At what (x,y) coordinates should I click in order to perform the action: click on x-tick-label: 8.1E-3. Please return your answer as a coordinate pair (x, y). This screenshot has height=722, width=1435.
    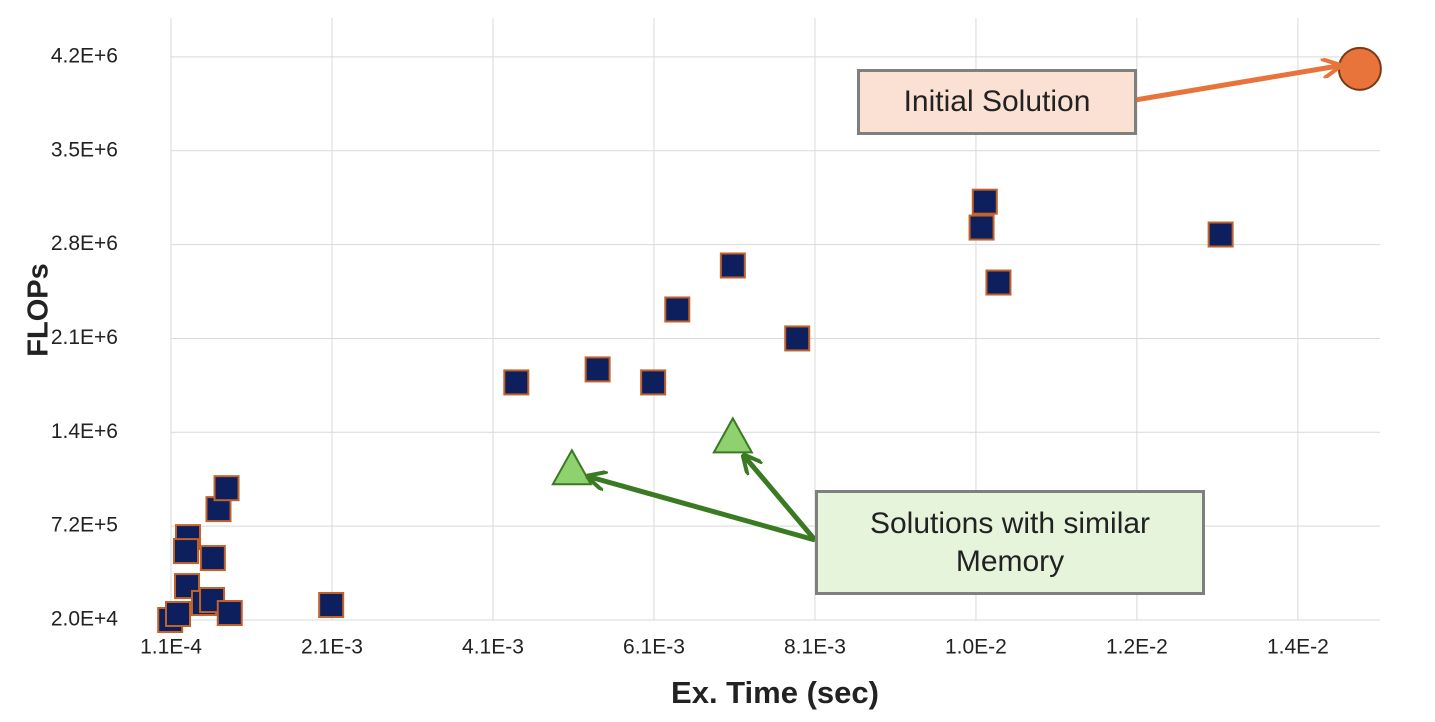
    Looking at the image, I should click on (815, 647).